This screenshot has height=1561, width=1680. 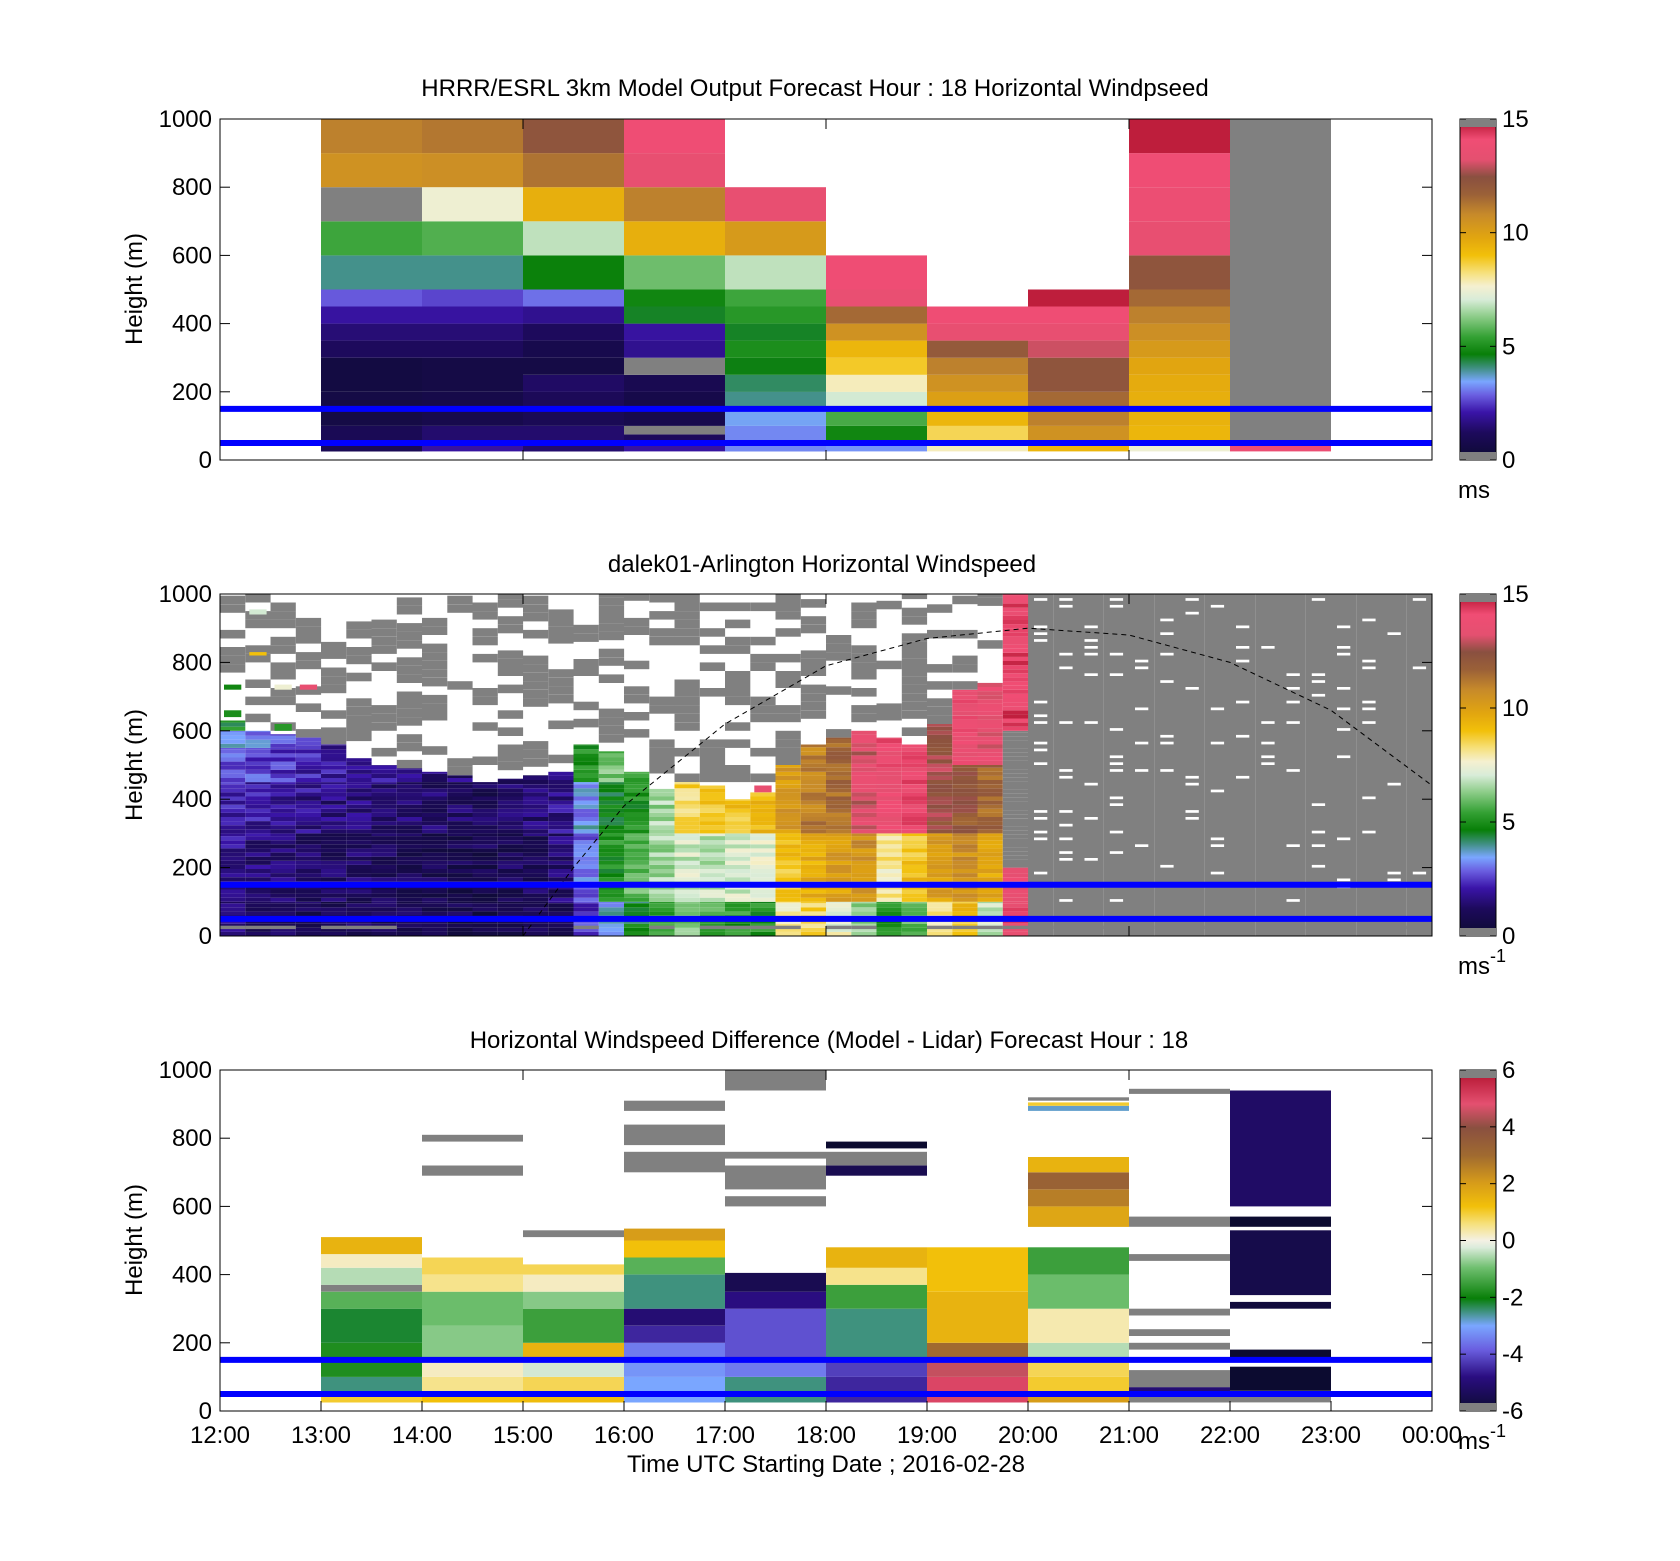 I want to click on y-tick-label: 400, so click(x=192, y=799).